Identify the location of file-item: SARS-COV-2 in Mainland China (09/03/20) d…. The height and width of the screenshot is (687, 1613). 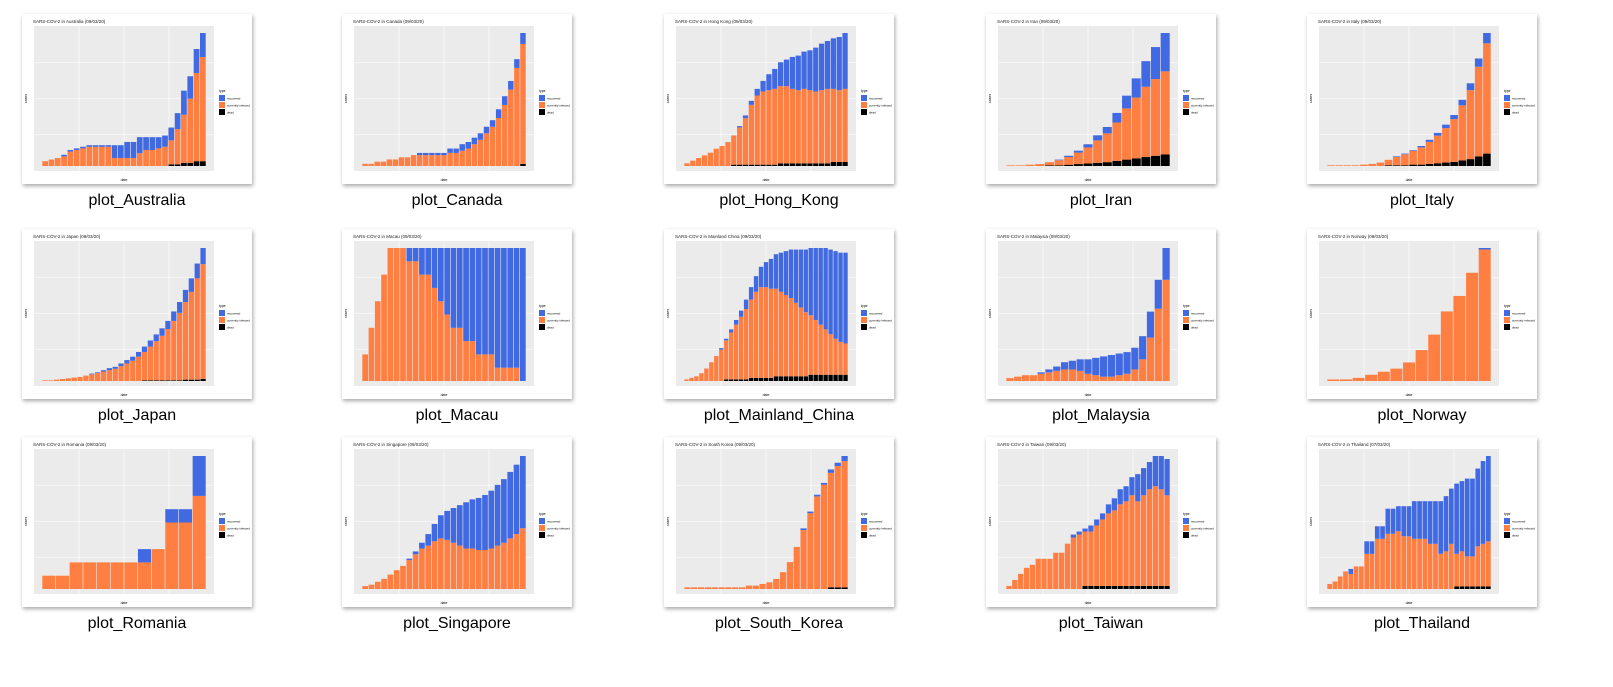
(779, 334).